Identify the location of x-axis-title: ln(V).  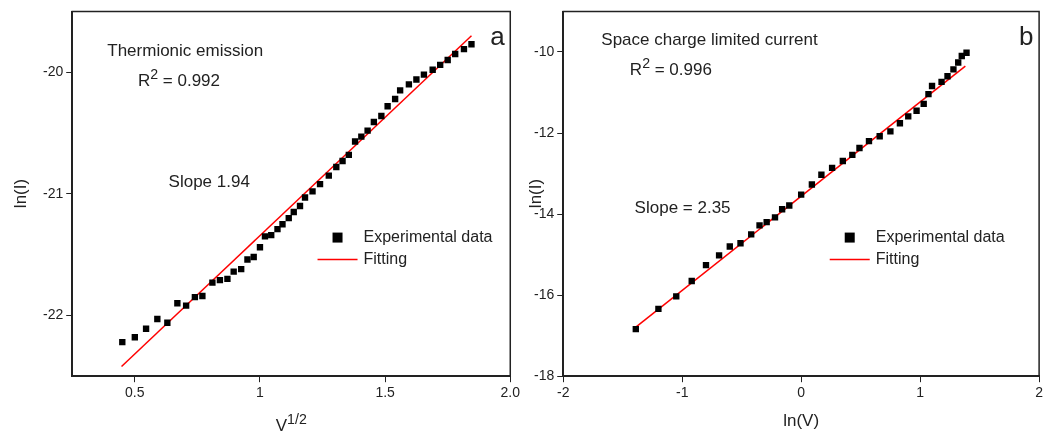
(801, 421).